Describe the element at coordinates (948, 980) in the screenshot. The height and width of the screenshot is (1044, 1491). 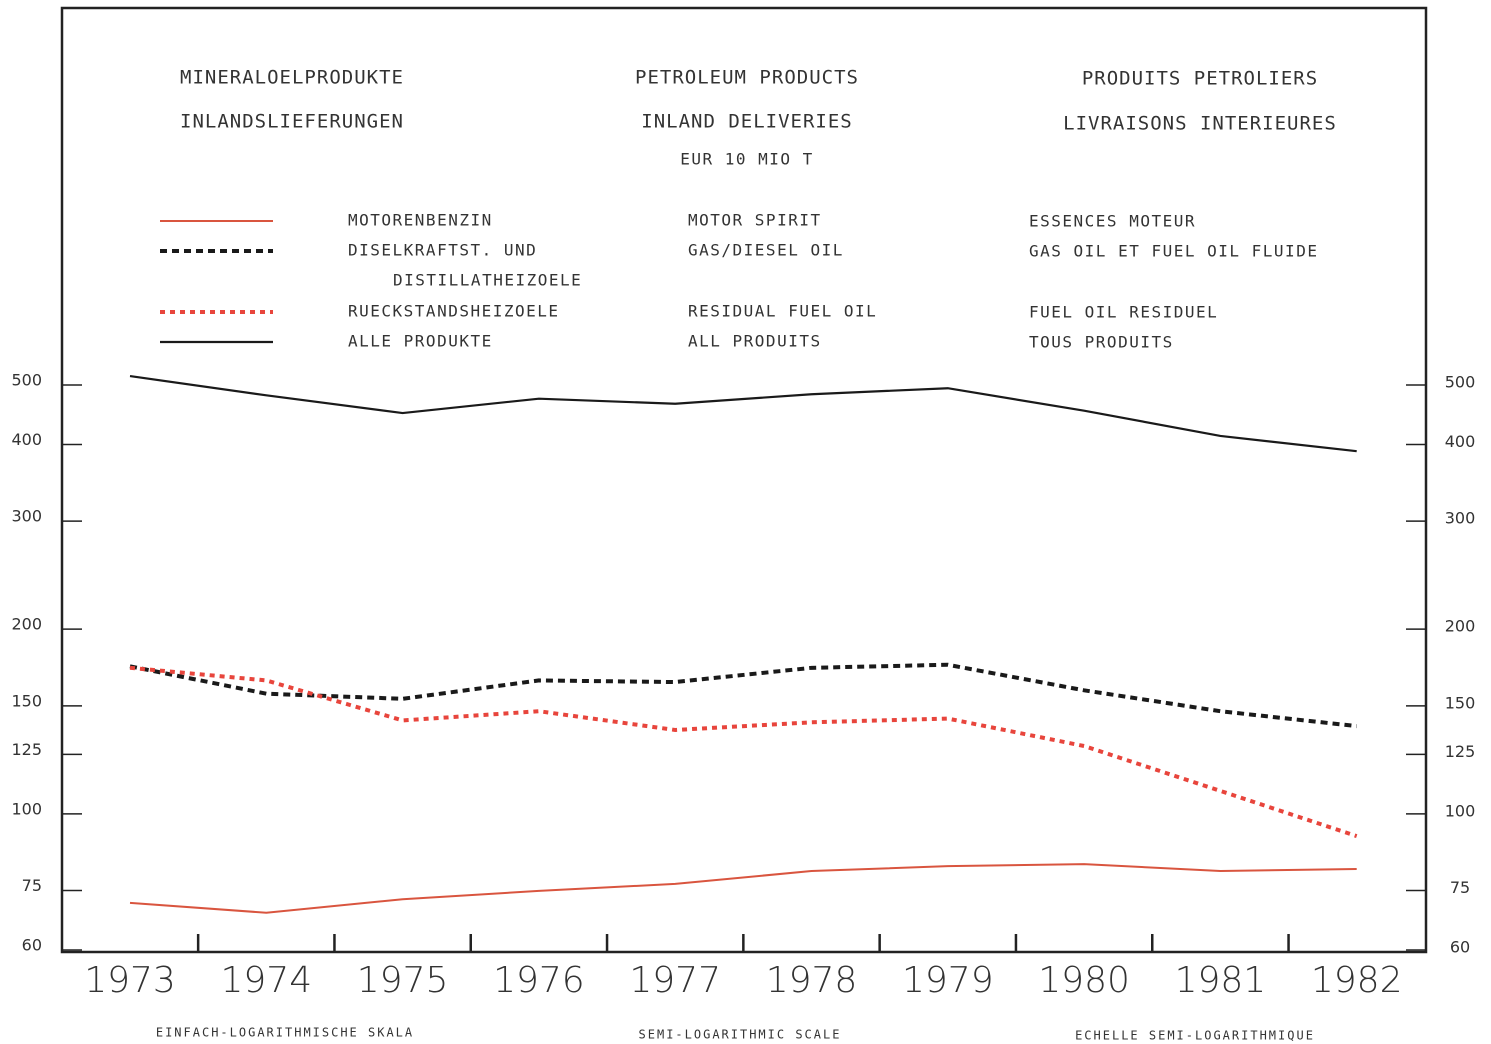
I see `x-tick-label: 1979` at that location.